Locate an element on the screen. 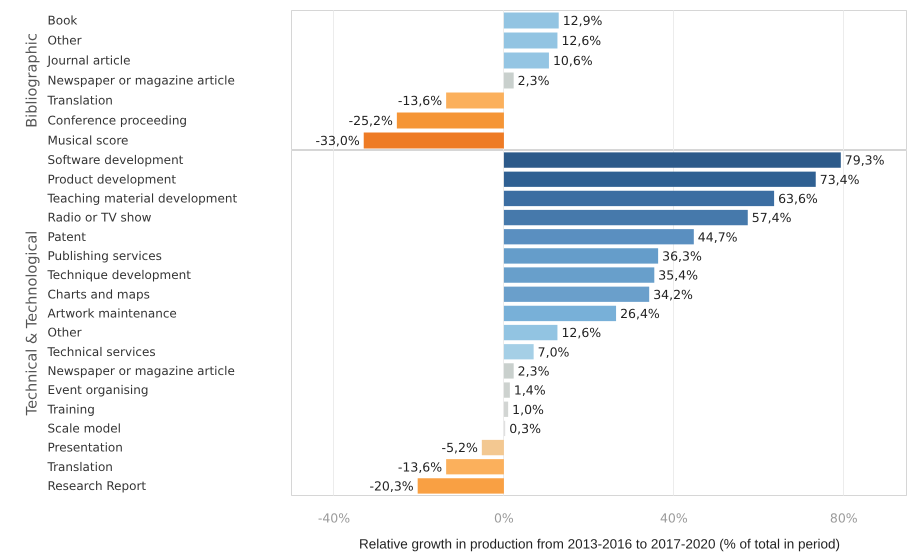 This screenshot has height=557, width=907. y-tick-label: Product development is located at coordinates (112, 179).